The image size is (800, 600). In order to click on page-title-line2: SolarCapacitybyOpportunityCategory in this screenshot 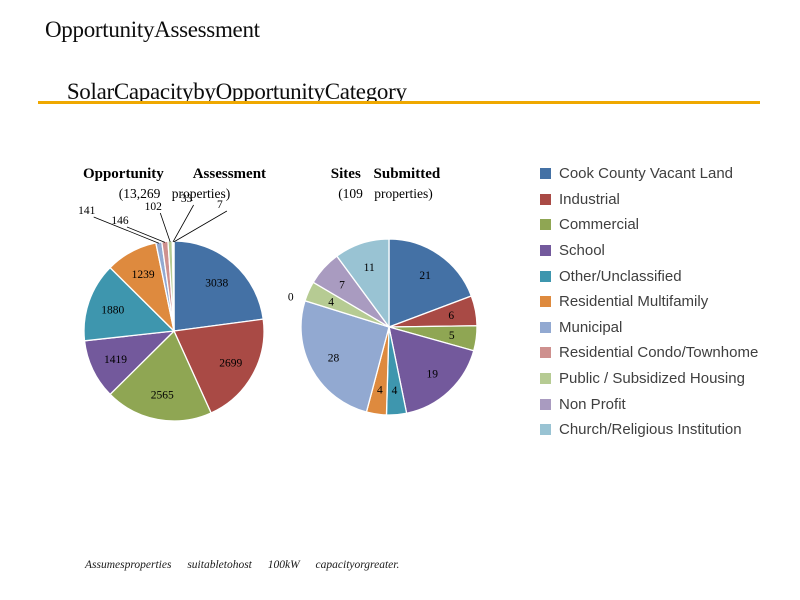, I will do `click(236, 91)`.